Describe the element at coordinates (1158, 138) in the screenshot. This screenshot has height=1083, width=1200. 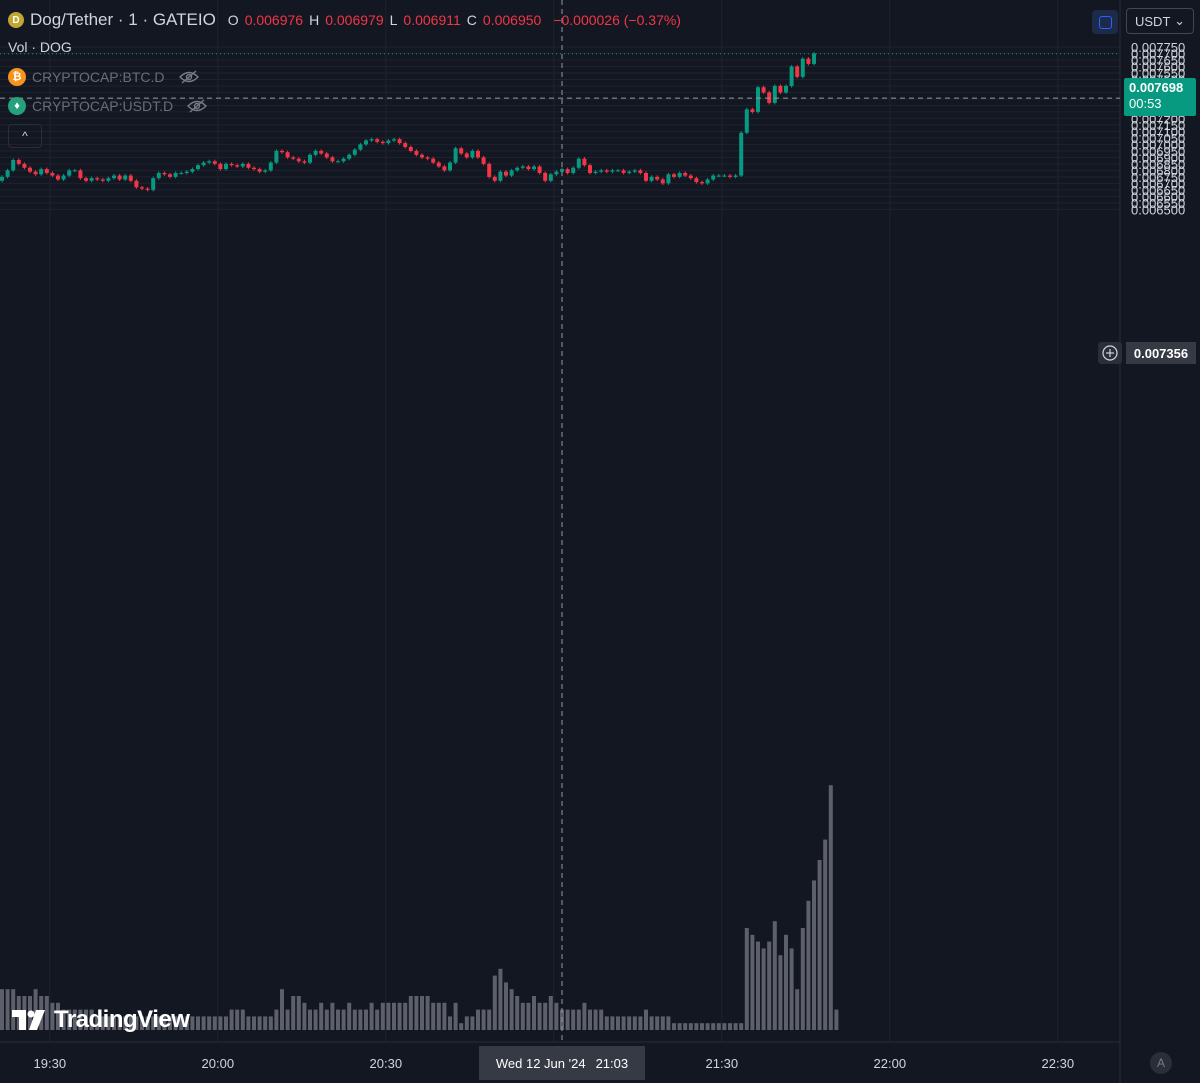
I see `price-tick-label: 0.007050` at that location.